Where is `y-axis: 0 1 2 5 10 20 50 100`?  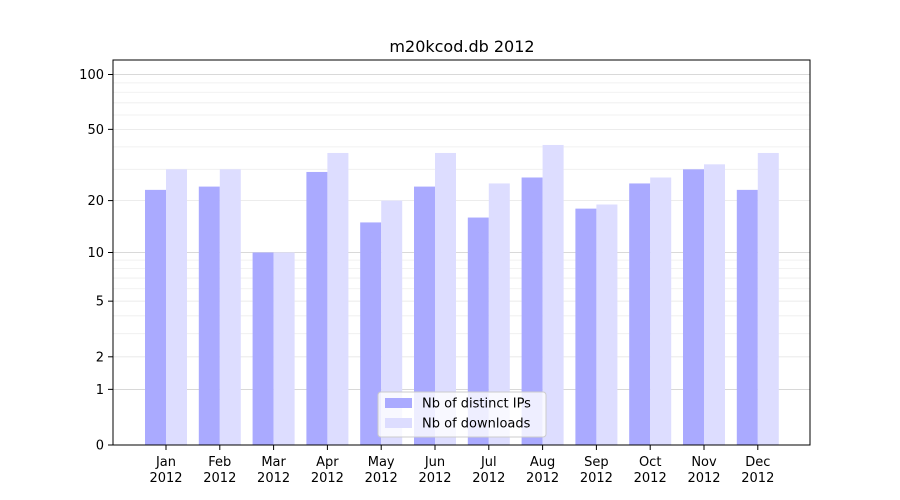 y-axis: 0 1 2 5 10 20 50 100 is located at coordinates (96, 261).